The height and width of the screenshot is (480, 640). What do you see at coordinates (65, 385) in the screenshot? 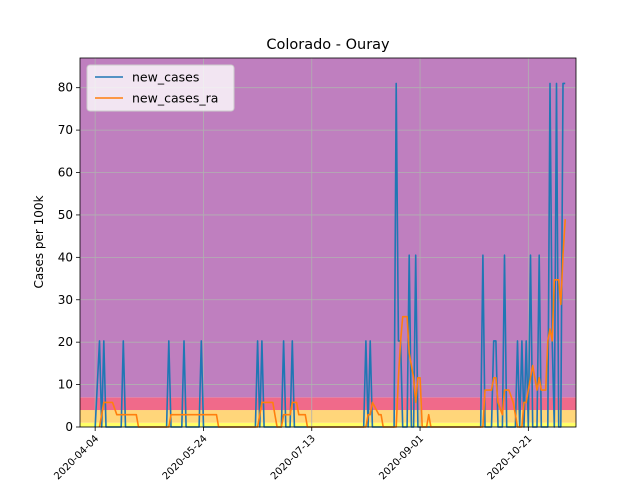
I see `y-tick-label: 10` at bounding box center [65, 385].